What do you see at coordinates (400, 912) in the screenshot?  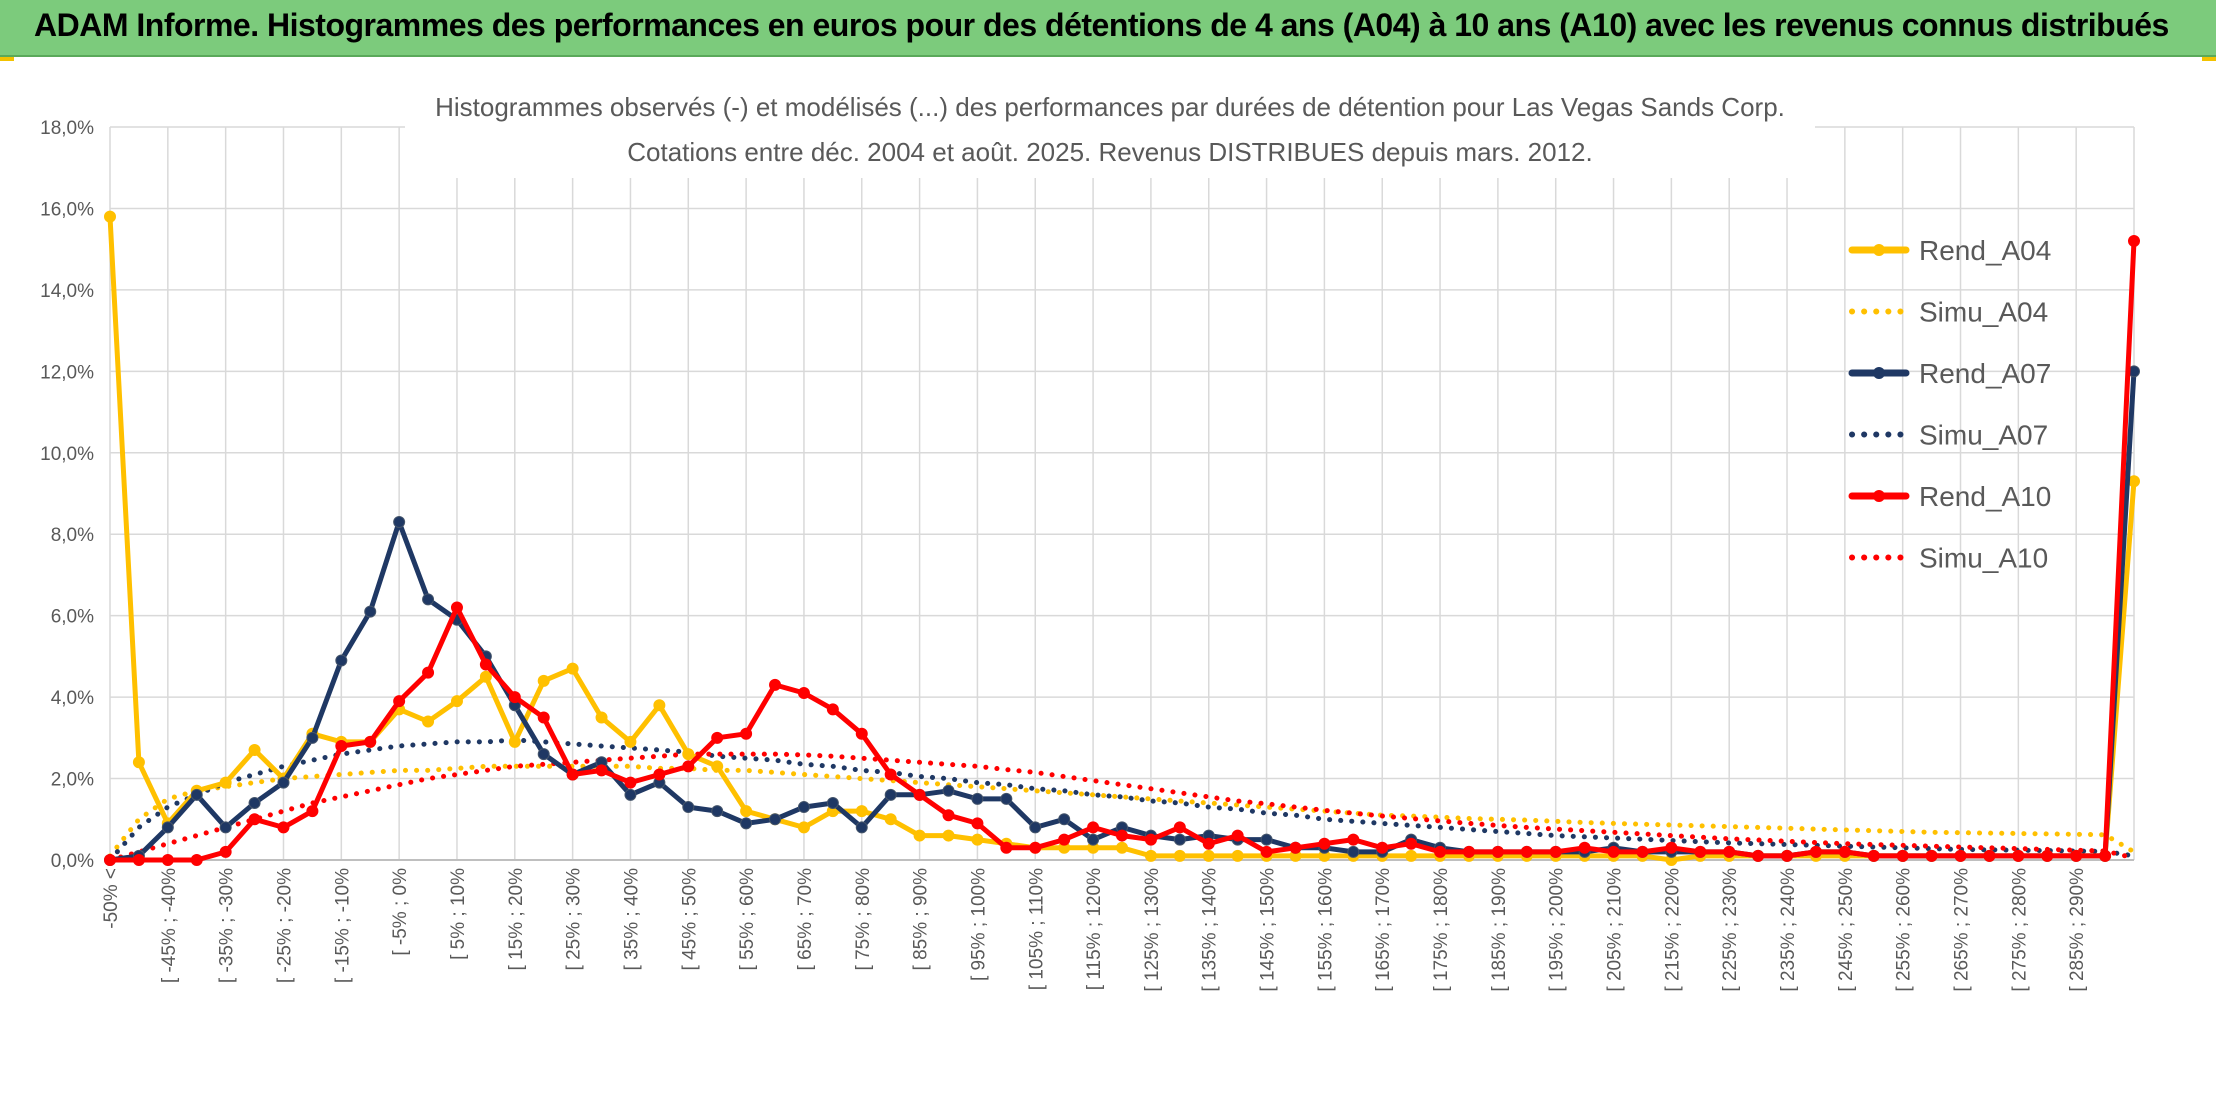 I see `x-tick-label: [ -5% ; 0%` at bounding box center [400, 912].